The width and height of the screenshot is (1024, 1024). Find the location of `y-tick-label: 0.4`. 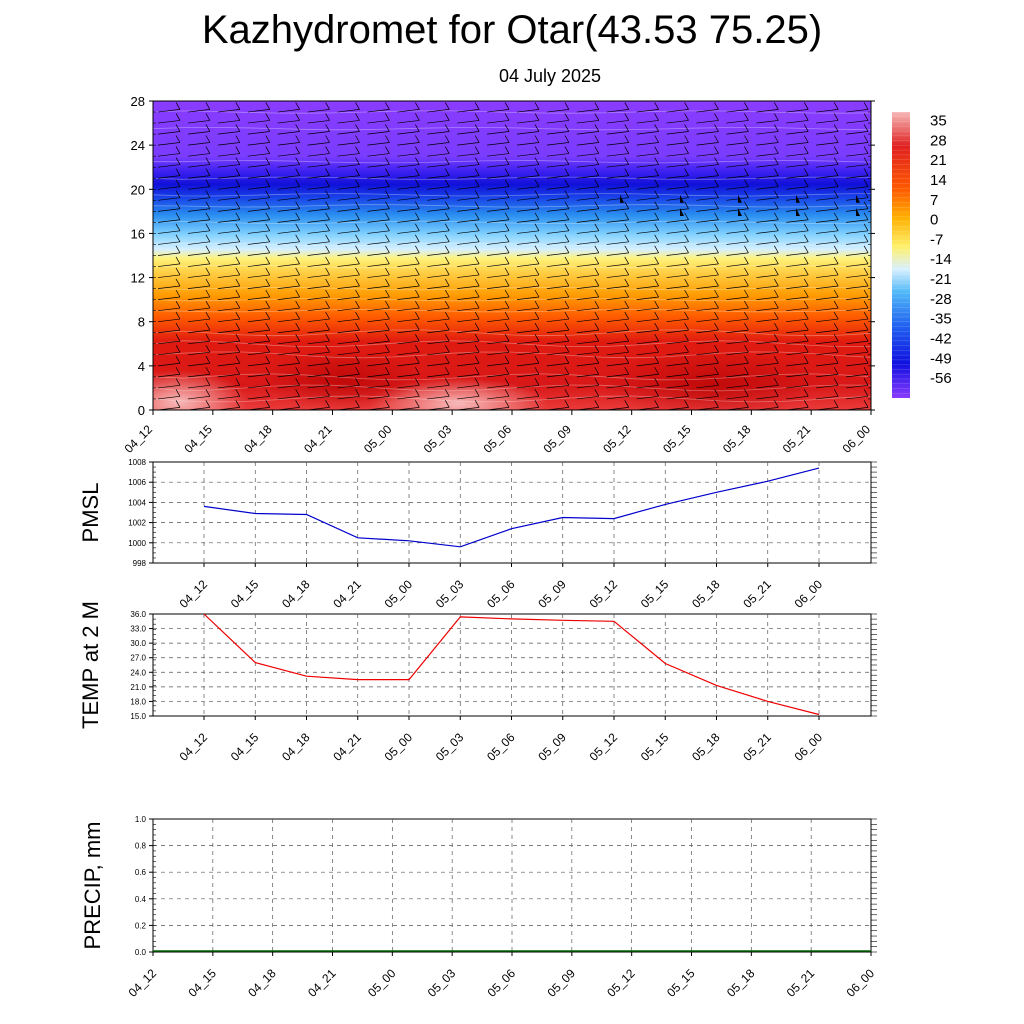

y-tick-label: 0.4 is located at coordinates (141, 899).